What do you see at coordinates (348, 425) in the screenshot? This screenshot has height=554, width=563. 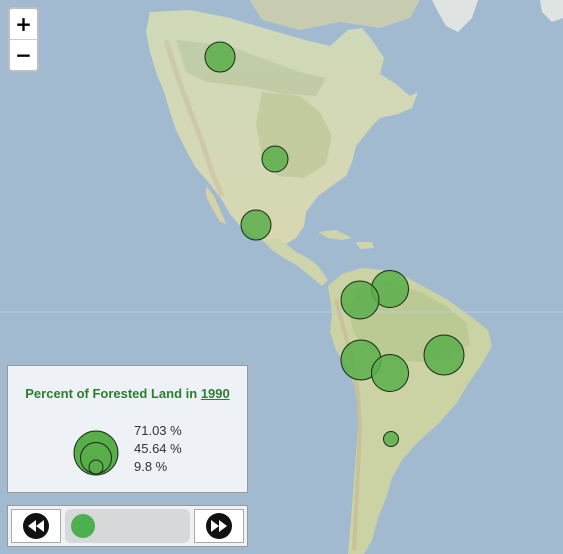 I see `andes-ridge` at bounding box center [348, 425].